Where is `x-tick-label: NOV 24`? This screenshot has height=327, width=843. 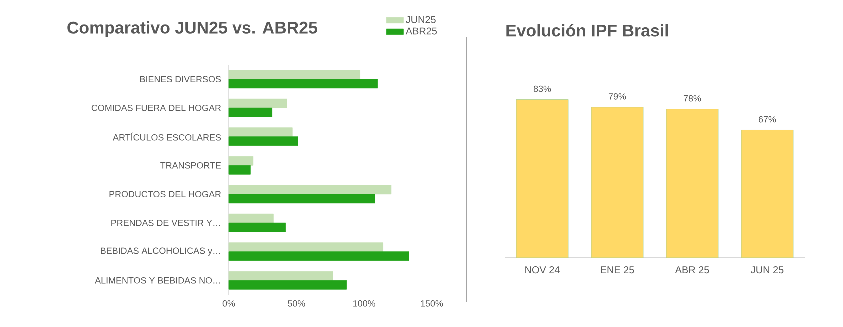 x-tick-label: NOV 24 is located at coordinates (543, 270).